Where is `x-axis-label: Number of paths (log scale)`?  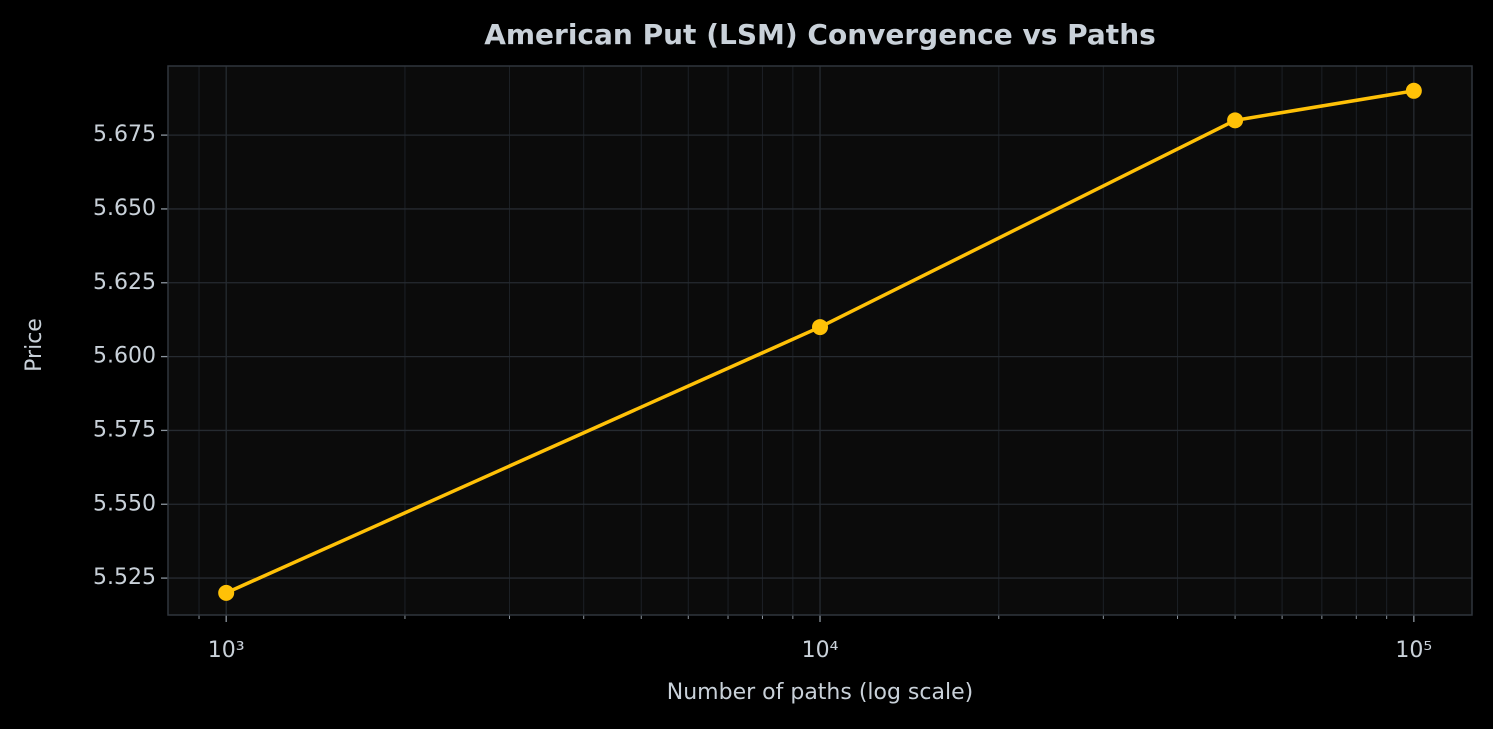
x-axis-label: Number of paths (log scale) is located at coordinates (820, 692).